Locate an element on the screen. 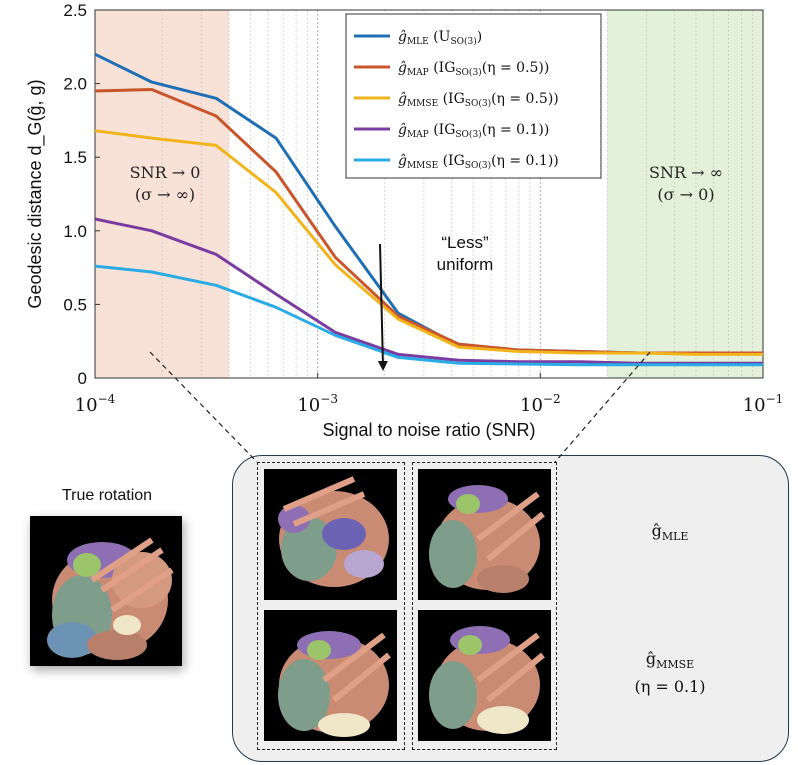 This screenshot has width=798, height=765. y-axis-label: Geodesic distance d_G(ĝ, g) is located at coordinates (35, 193).